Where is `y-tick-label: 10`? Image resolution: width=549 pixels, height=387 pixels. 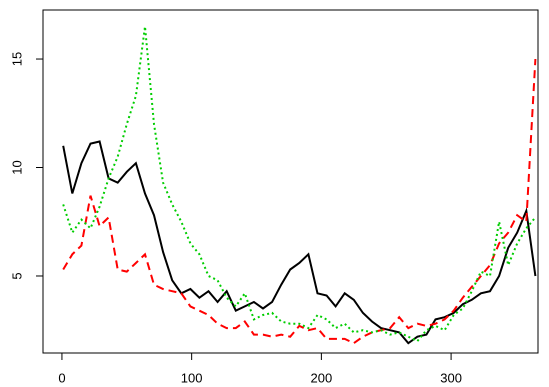 y-tick-label: 10 is located at coordinates (16, 167).